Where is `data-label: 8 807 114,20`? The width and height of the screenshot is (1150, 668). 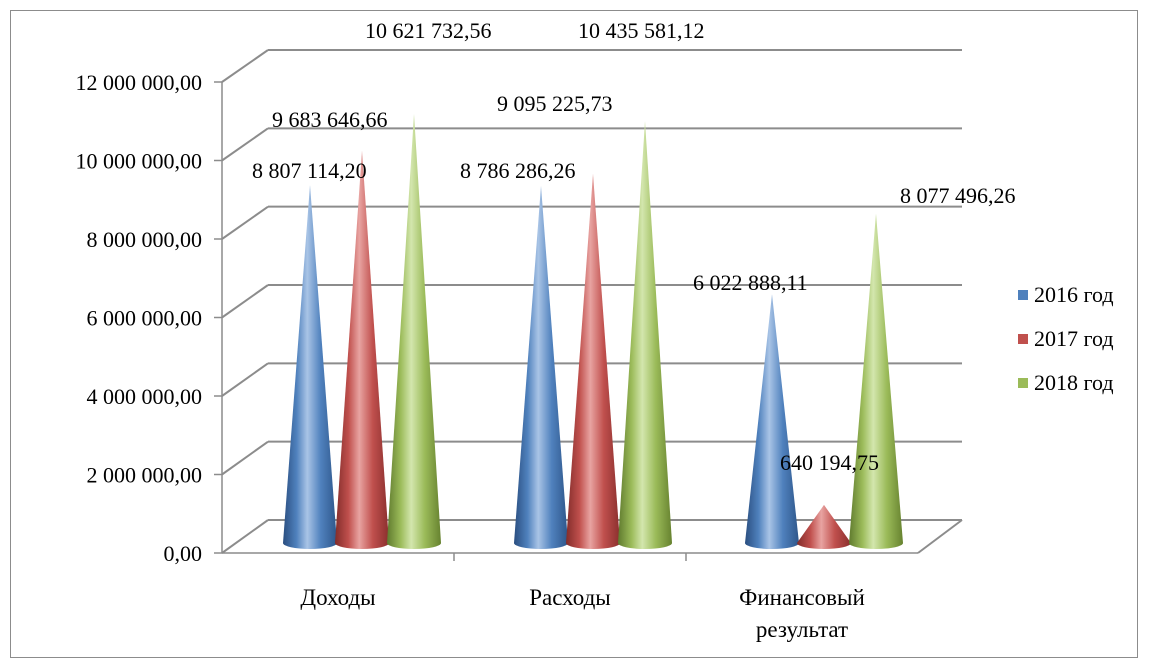
data-label: 8 807 114,20 is located at coordinates (309, 170).